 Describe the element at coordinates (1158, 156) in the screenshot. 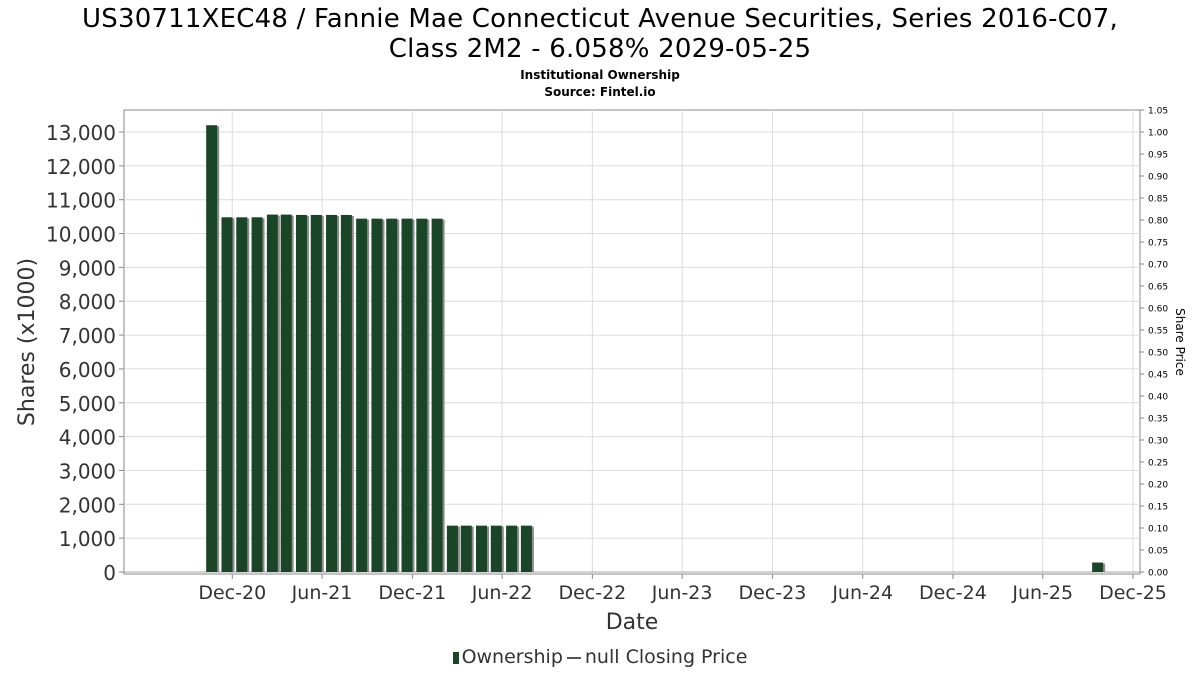

I see `y2-tick-label: 0.95` at that location.